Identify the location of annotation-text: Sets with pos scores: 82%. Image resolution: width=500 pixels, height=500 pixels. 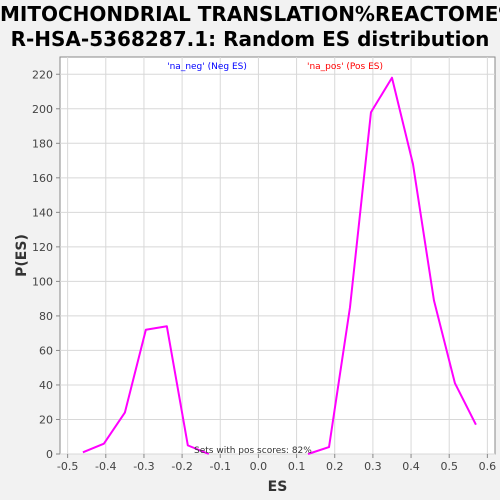
(253, 451).